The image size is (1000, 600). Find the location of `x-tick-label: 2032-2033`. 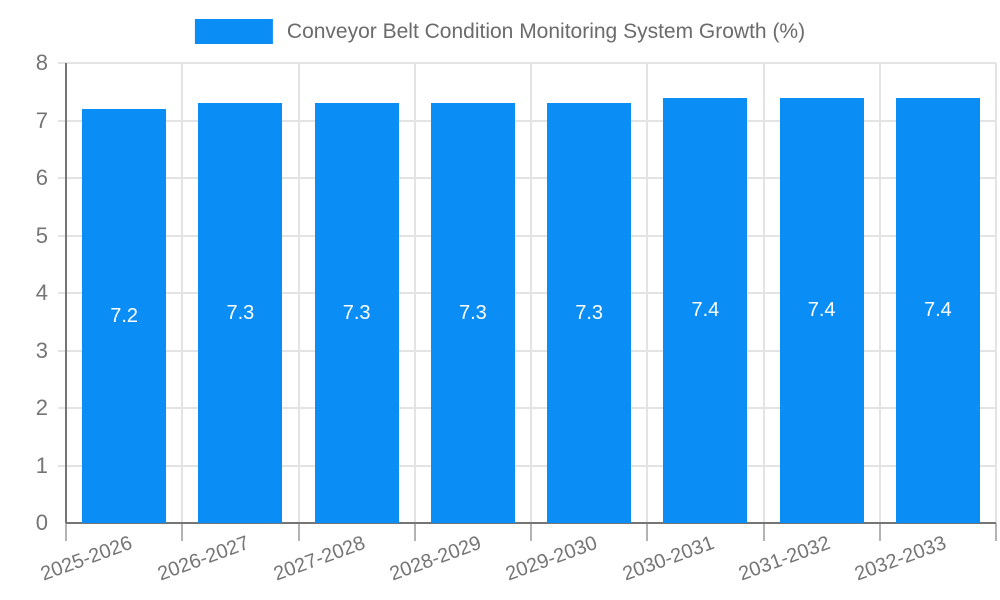

x-tick-label: 2032-2033 is located at coordinates (900, 559).